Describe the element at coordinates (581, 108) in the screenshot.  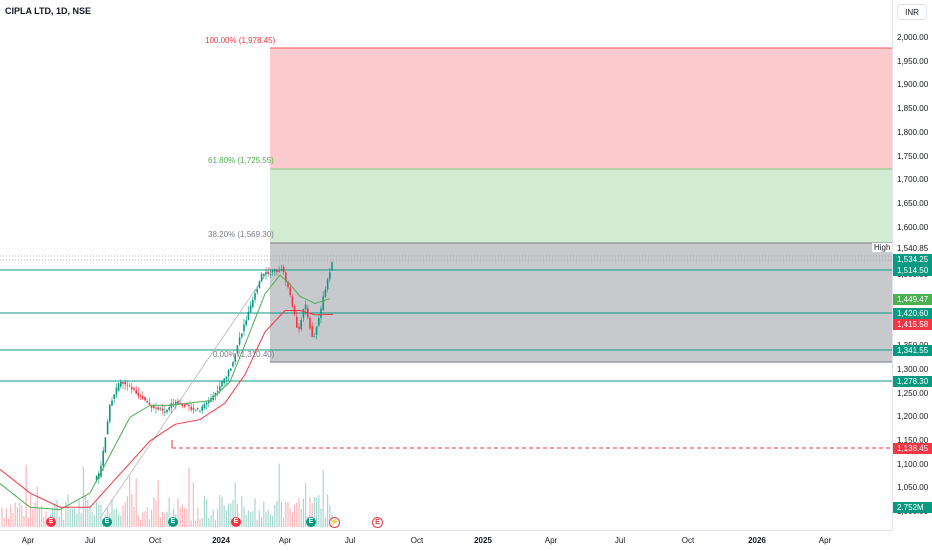
I see `fib-zone-red` at that location.